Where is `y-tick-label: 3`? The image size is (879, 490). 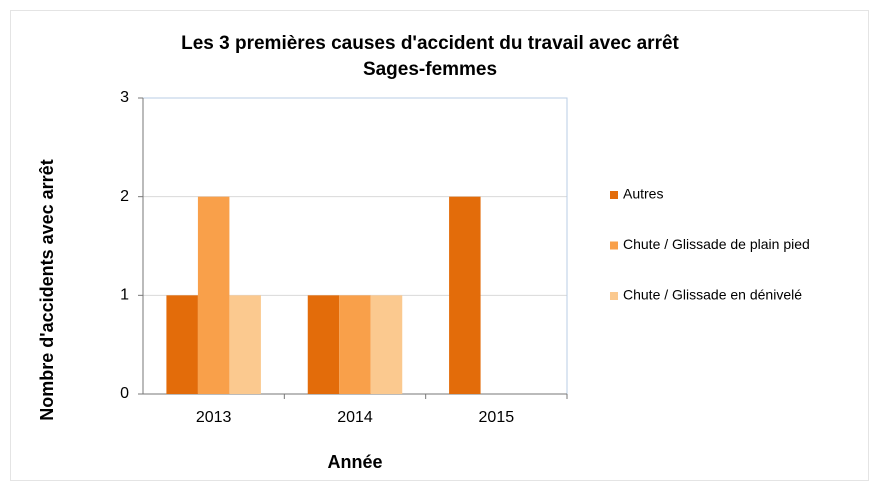 y-tick-label: 3 is located at coordinates (124, 97).